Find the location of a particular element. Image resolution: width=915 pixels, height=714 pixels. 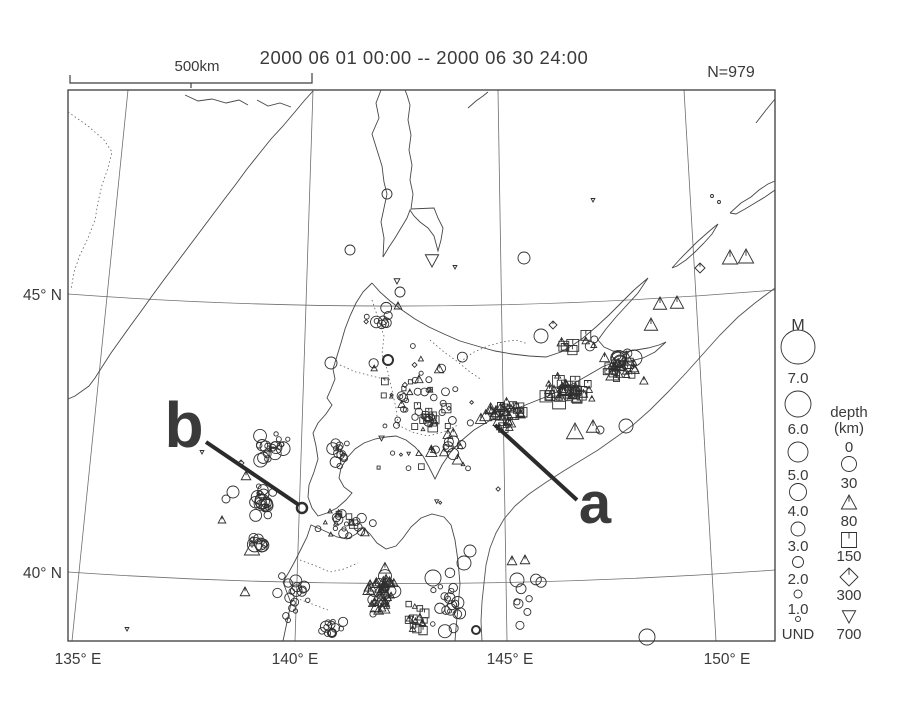

longitude-tick-label: 135° E is located at coordinates (78, 659).